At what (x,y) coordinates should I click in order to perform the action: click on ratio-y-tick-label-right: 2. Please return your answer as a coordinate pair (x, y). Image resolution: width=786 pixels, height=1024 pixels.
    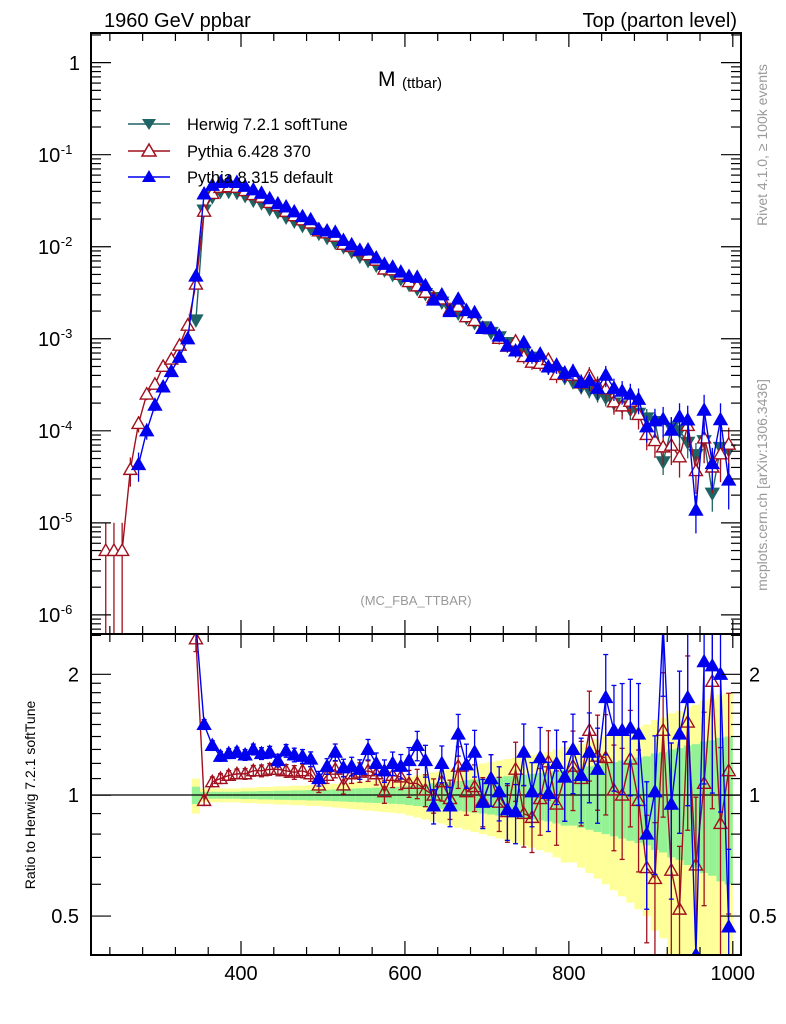
    Looking at the image, I should click on (754, 675).